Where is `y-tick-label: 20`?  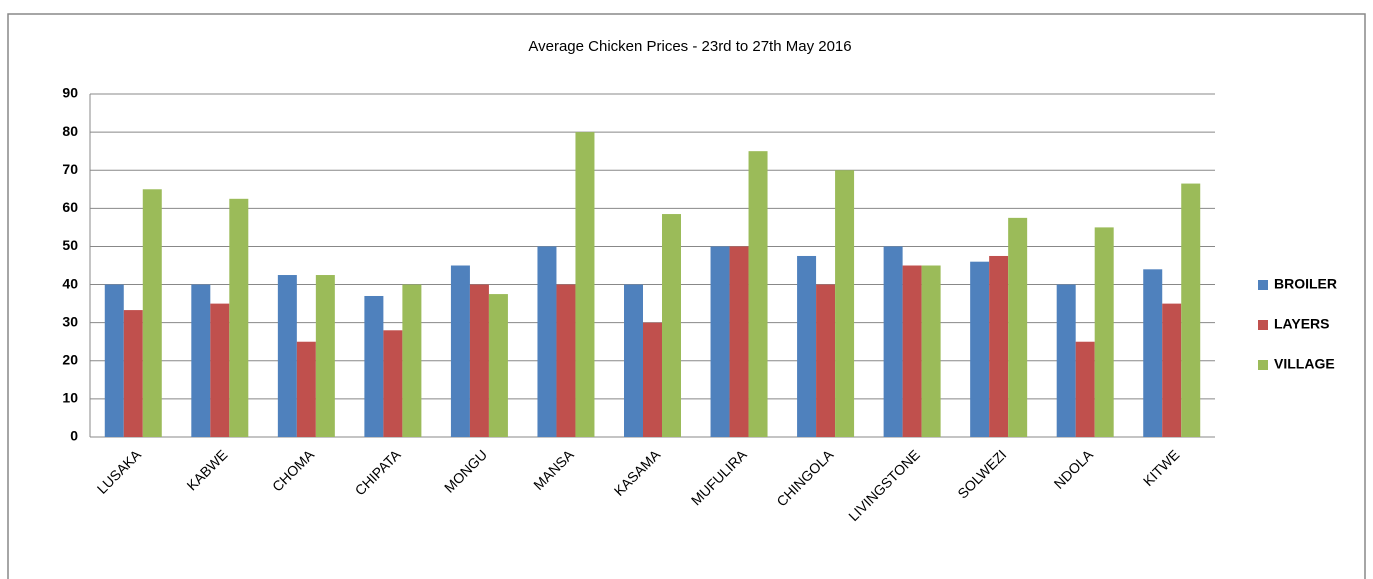
y-tick-label: 20 is located at coordinates (70, 359).